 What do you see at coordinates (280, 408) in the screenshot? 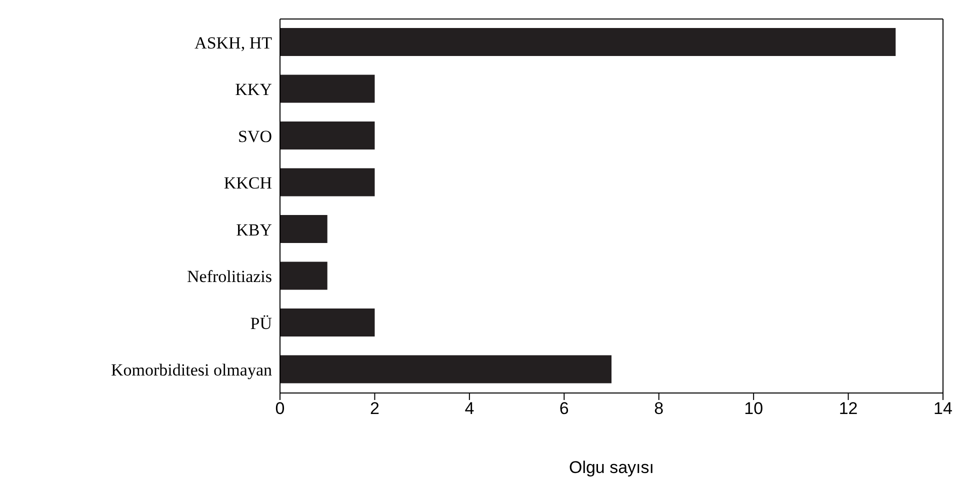
I see `x-tick-label: 0` at bounding box center [280, 408].